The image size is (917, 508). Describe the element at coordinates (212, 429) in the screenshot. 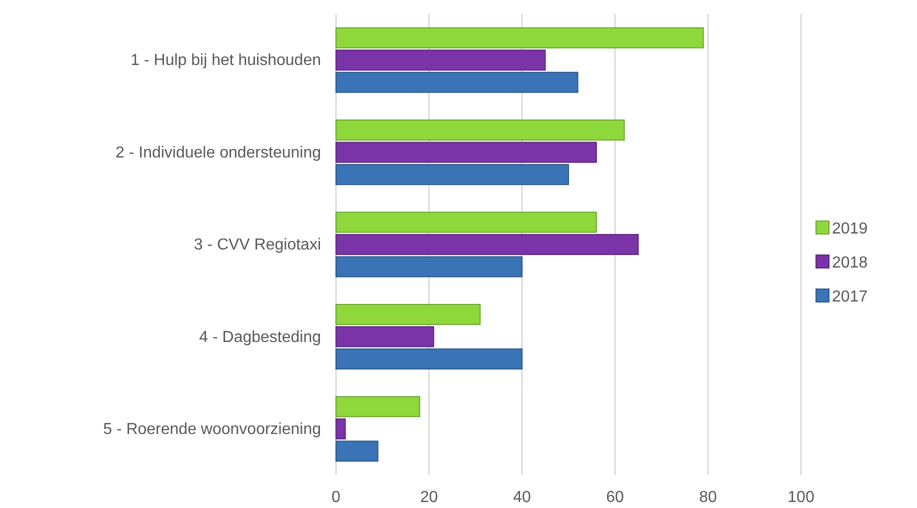

I see `y-tick-label: 5 - Roerende woonvoorziening` at that location.